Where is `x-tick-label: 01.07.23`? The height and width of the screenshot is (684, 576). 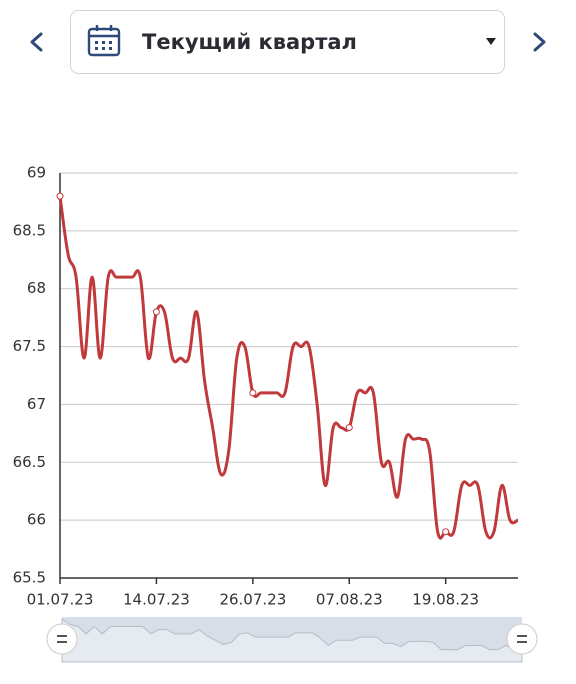 x-tick-label: 01.07.23 is located at coordinates (60, 600).